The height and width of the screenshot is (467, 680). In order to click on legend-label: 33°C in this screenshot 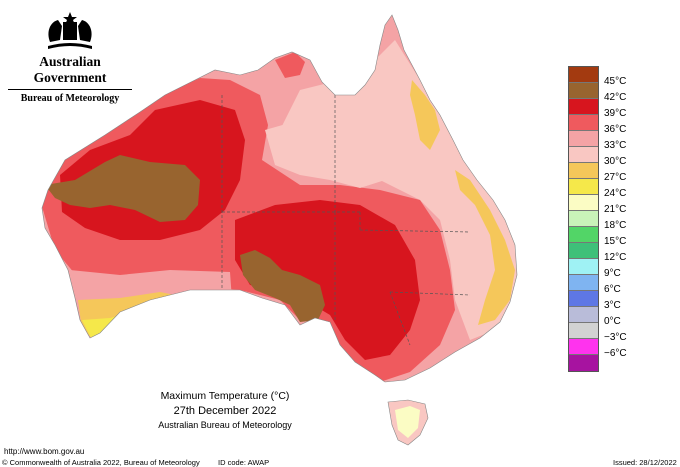, I will do `click(615, 145)`.